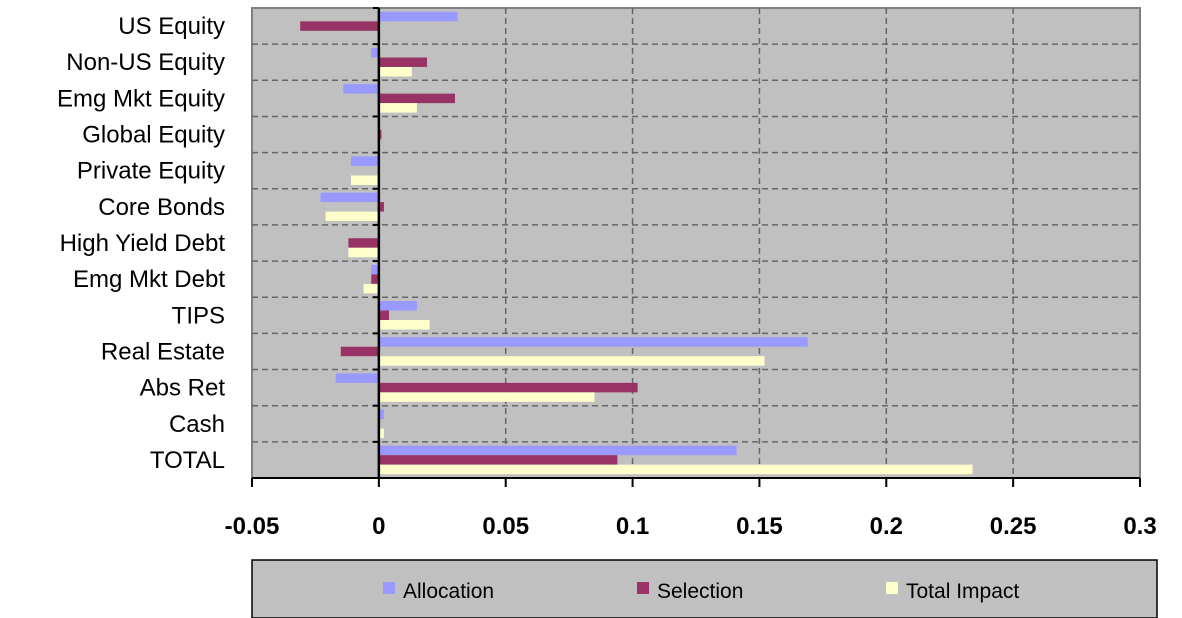  I want to click on category-label: Private Equity, so click(151, 171).